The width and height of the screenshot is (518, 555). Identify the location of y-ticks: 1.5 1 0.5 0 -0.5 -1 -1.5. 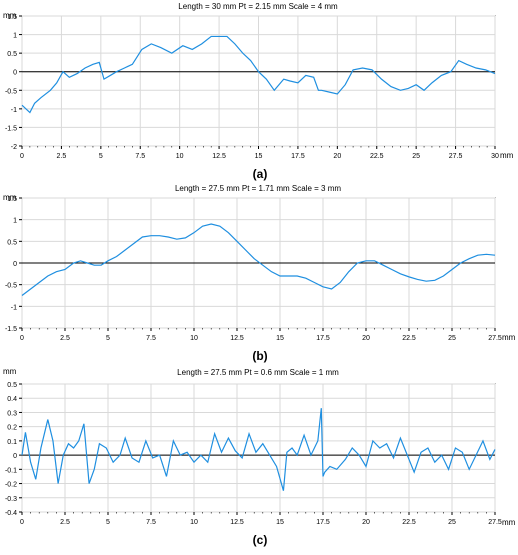
(13, 264).